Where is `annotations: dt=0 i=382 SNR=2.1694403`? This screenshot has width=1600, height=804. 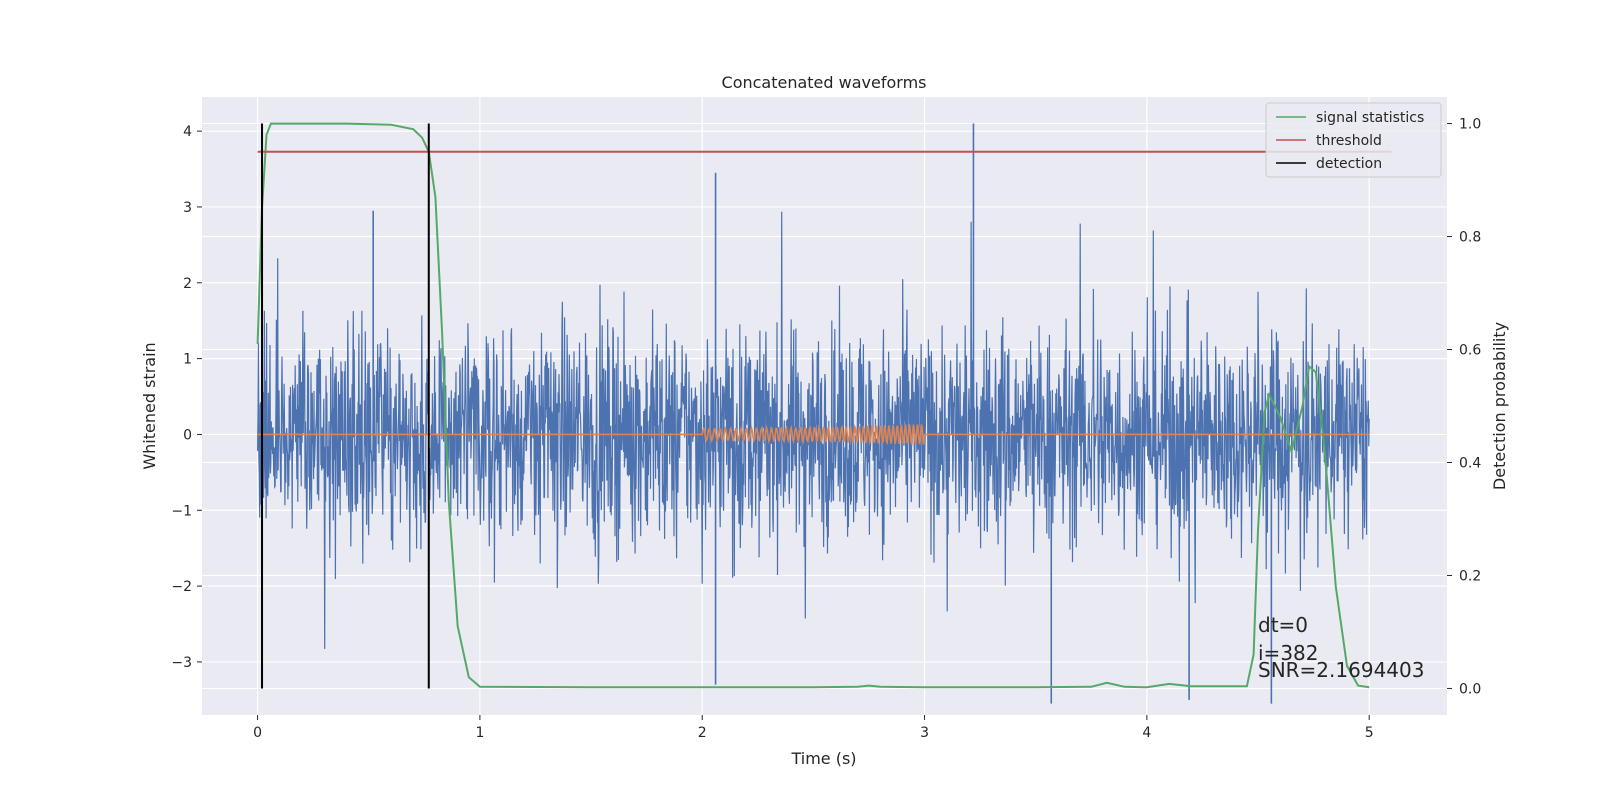
annotations: dt=0 i=382 SNR=2.1694403 is located at coordinates (1341, 647).